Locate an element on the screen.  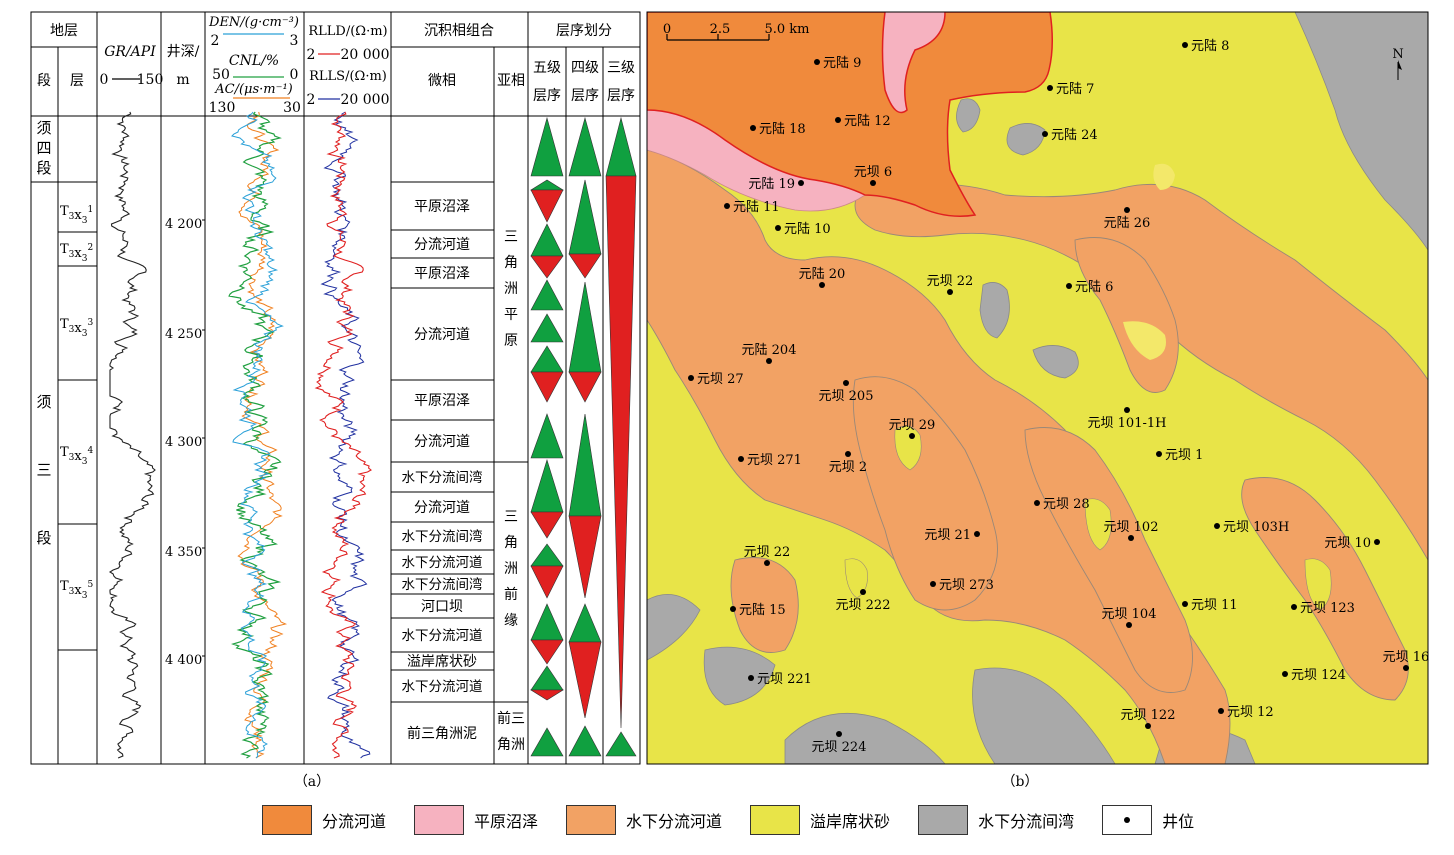
gr-max: 150 is located at coordinates (150, 80).